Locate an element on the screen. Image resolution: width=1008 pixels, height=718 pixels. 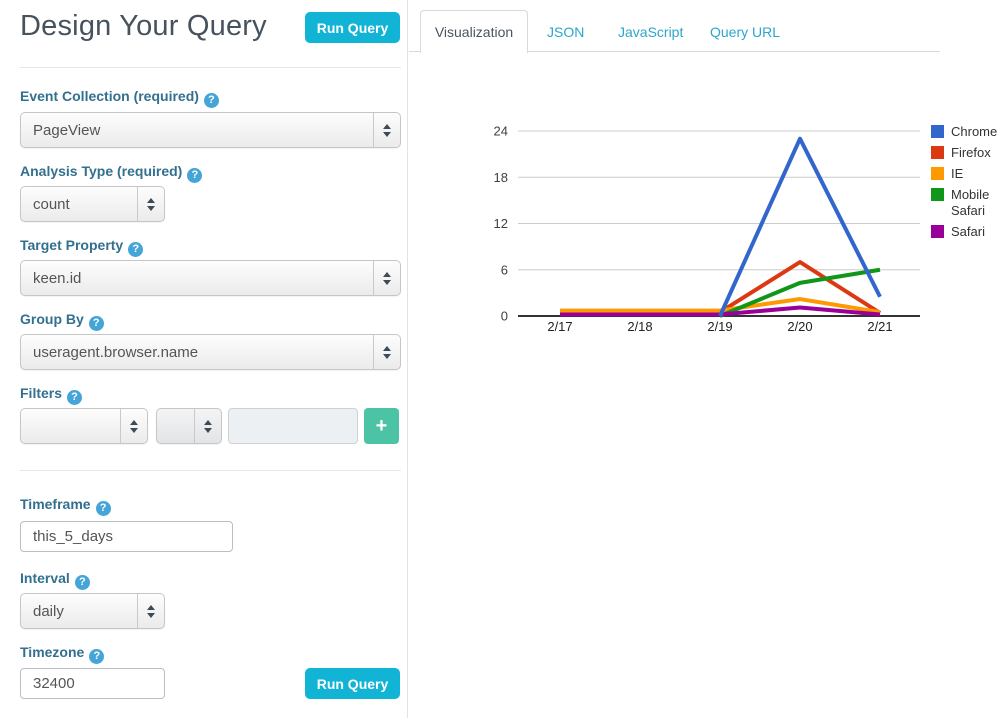
legend-item: Firefox is located at coordinates (969, 153).